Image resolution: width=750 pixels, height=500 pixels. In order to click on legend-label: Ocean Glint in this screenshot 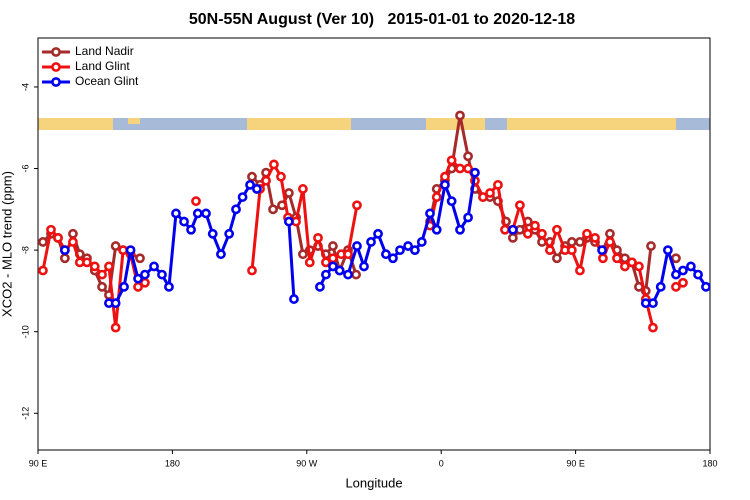, I will do `click(107, 81)`.